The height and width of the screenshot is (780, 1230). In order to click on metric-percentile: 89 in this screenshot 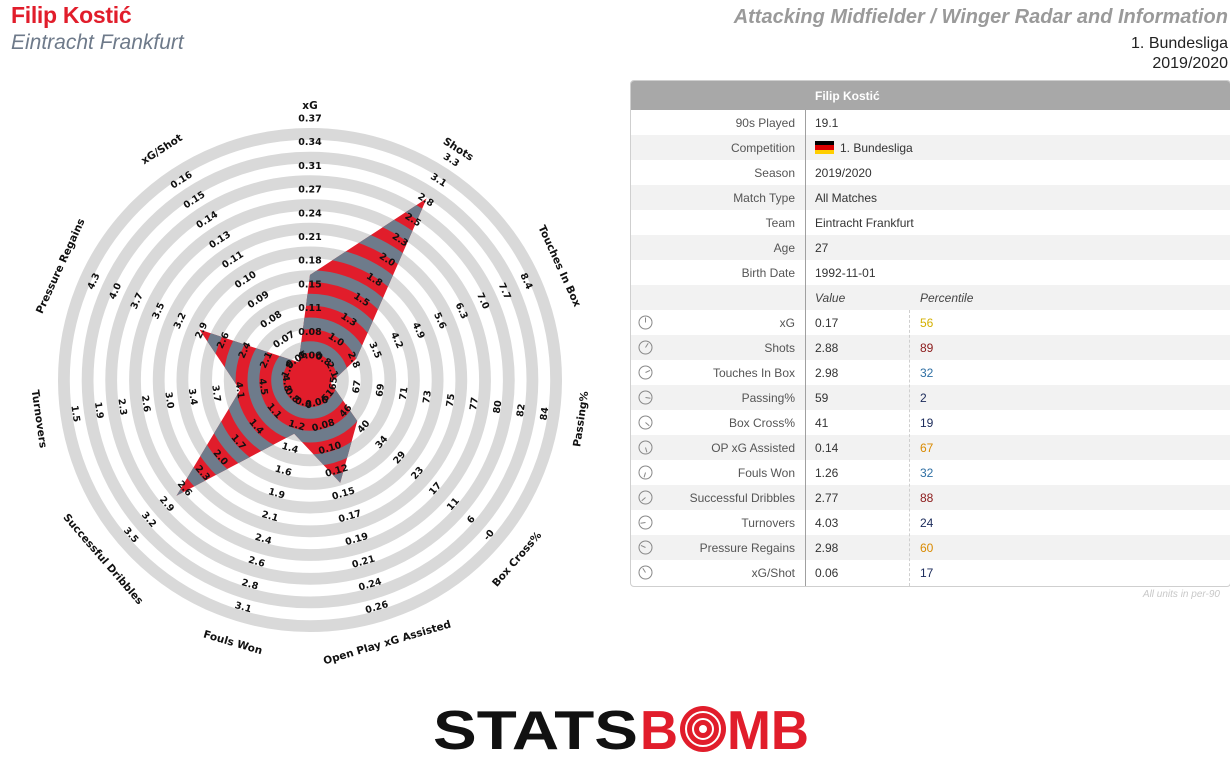, I will do `click(927, 348)`.